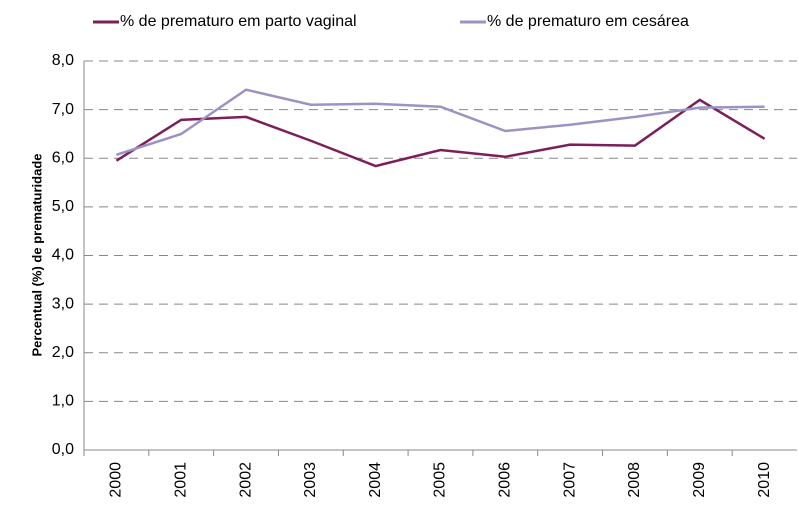 This screenshot has width=798, height=513. Describe the element at coordinates (634, 480) in the screenshot. I see `x-tick-label: 2008` at that location.